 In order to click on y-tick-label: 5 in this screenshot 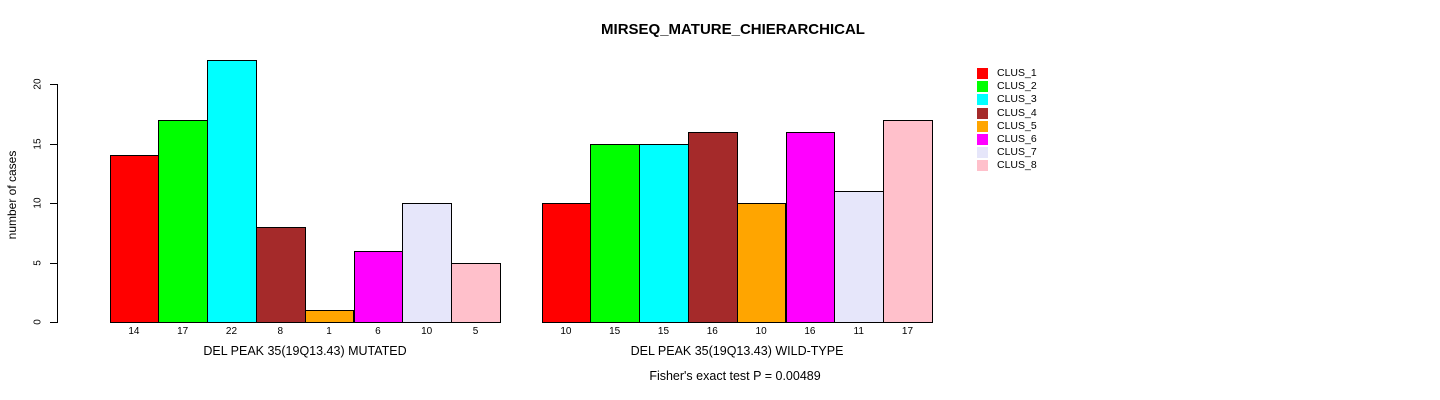, I will do `click(38, 262)`.